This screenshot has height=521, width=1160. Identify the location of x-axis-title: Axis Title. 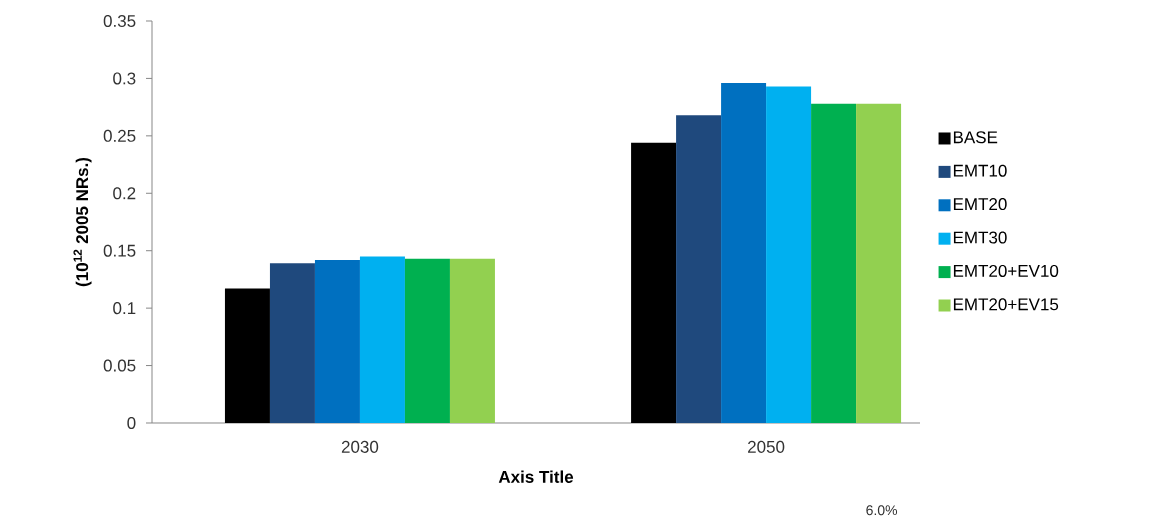
(536, 477).